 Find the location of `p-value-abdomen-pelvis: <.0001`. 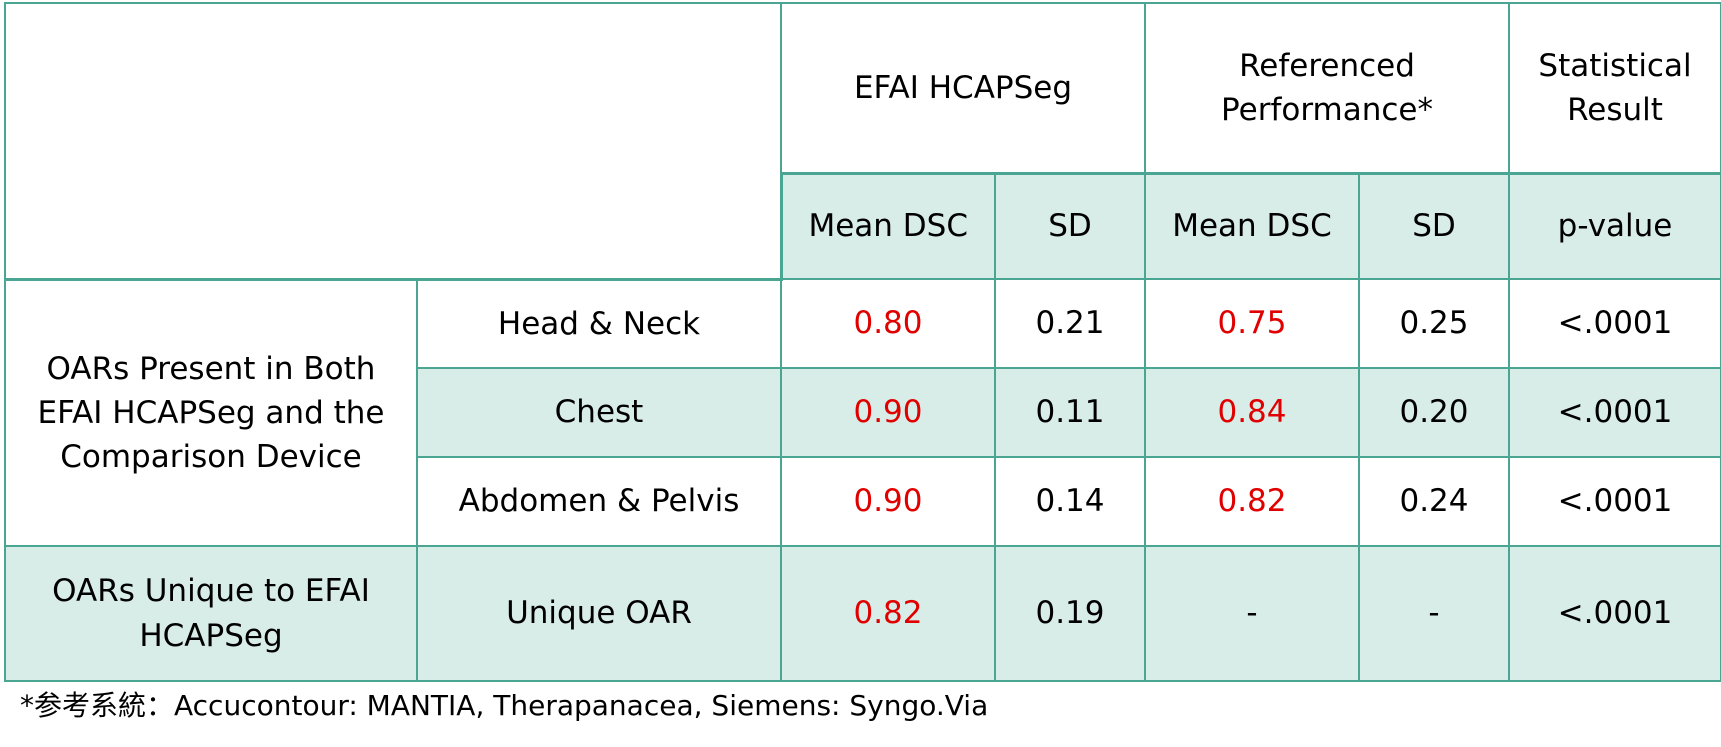

p-value-abdomen-pelvis: <.0001 is located at coordinates (1614, 501).